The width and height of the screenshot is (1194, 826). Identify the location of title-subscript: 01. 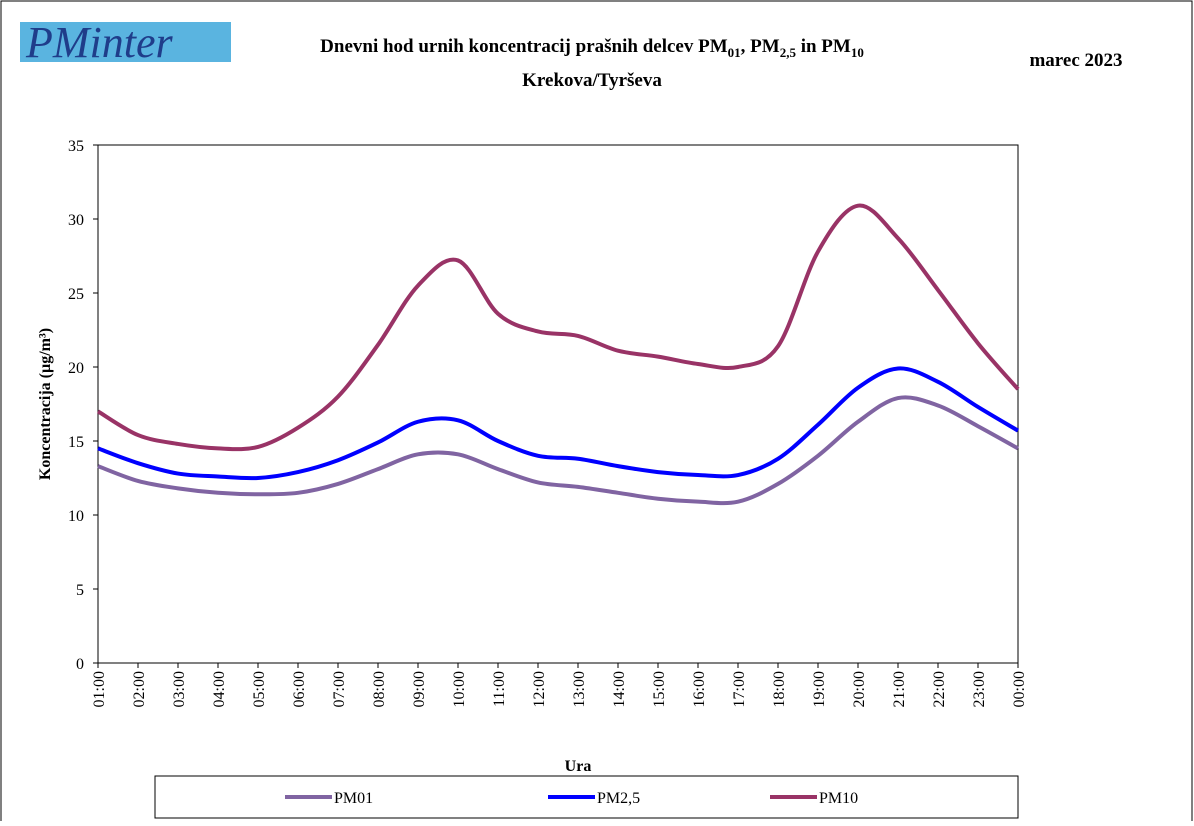
(734, 52).